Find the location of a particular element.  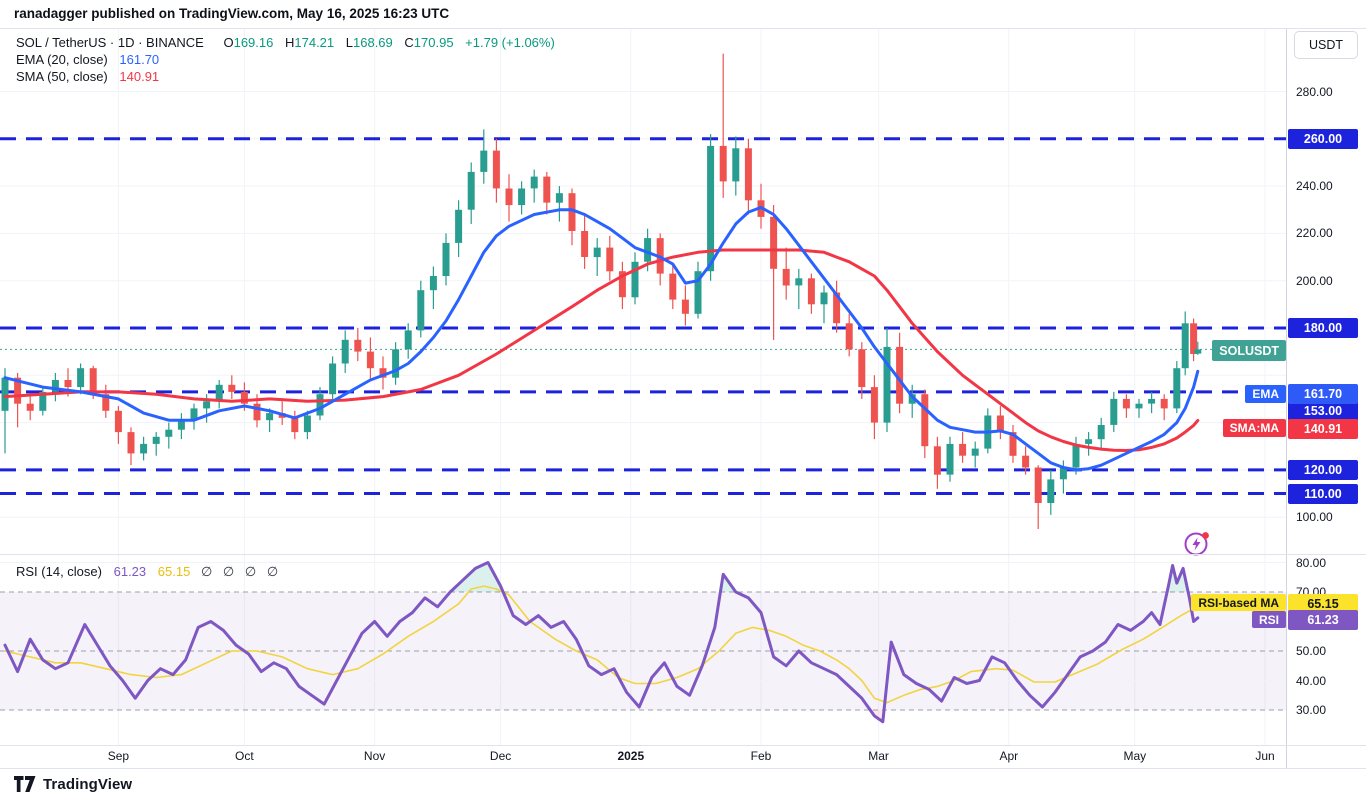

sma-price-value: 140.91 is located at coordinates (1323, 429).